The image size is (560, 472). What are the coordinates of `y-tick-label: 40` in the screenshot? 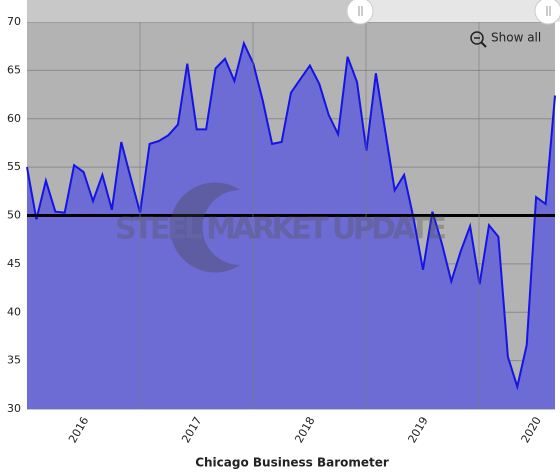 It's located at (14, 311).